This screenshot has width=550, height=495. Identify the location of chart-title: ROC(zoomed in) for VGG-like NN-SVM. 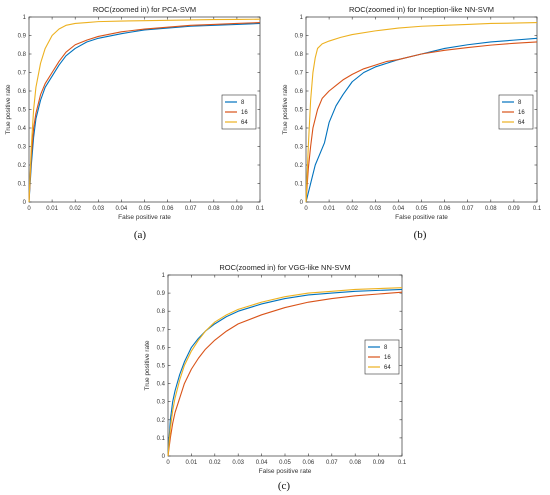
(284, 267).